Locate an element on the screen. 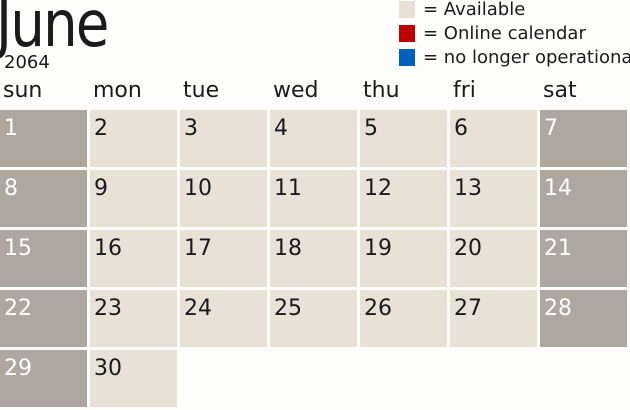 This screenshot has width=630, height=410. day-cell: 6 is located at coordinates (493, 138).